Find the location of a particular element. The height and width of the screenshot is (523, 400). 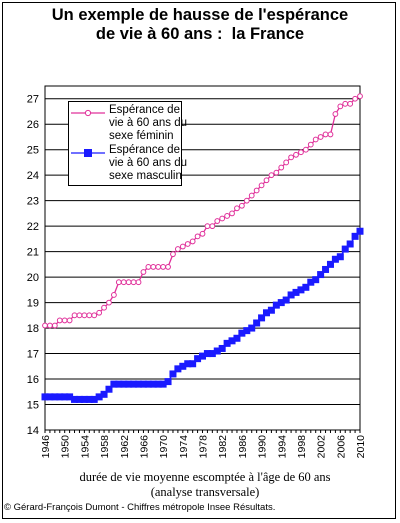

y-tick-label: 26 is located at coordinates (33, 125).